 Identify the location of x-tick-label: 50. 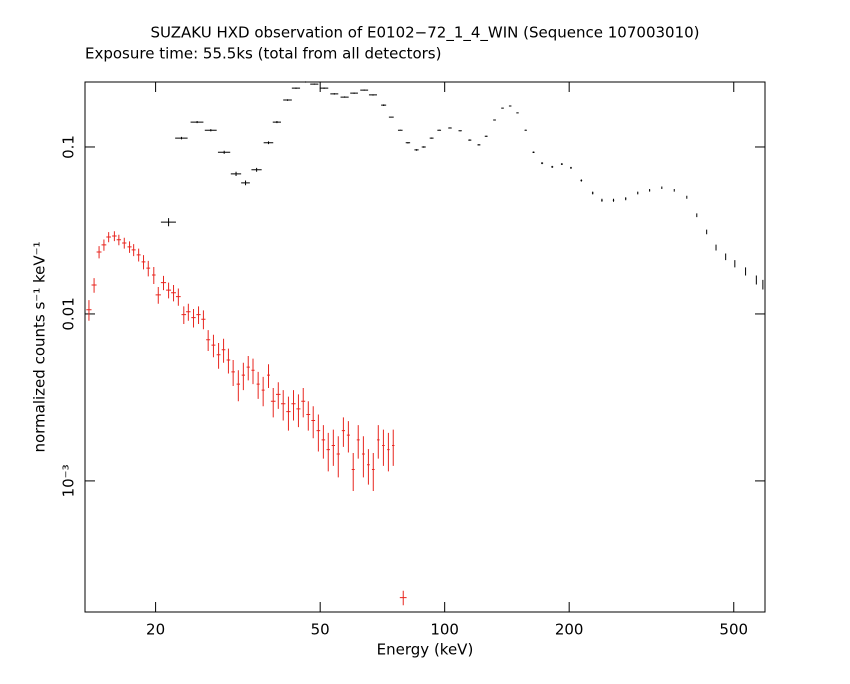
(320, 630).